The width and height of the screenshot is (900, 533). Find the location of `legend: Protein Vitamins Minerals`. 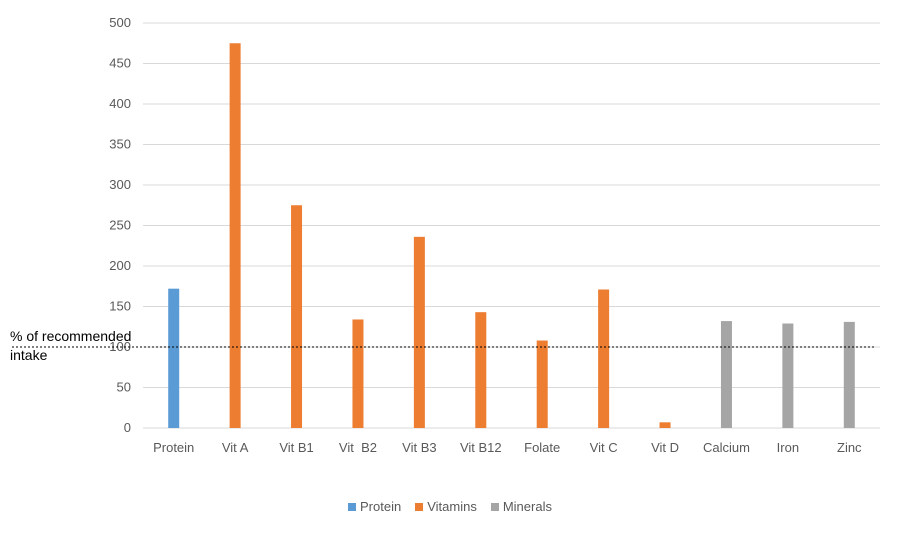

legend: Protein Vitamins Minerals is located at coordinates (450, 506).